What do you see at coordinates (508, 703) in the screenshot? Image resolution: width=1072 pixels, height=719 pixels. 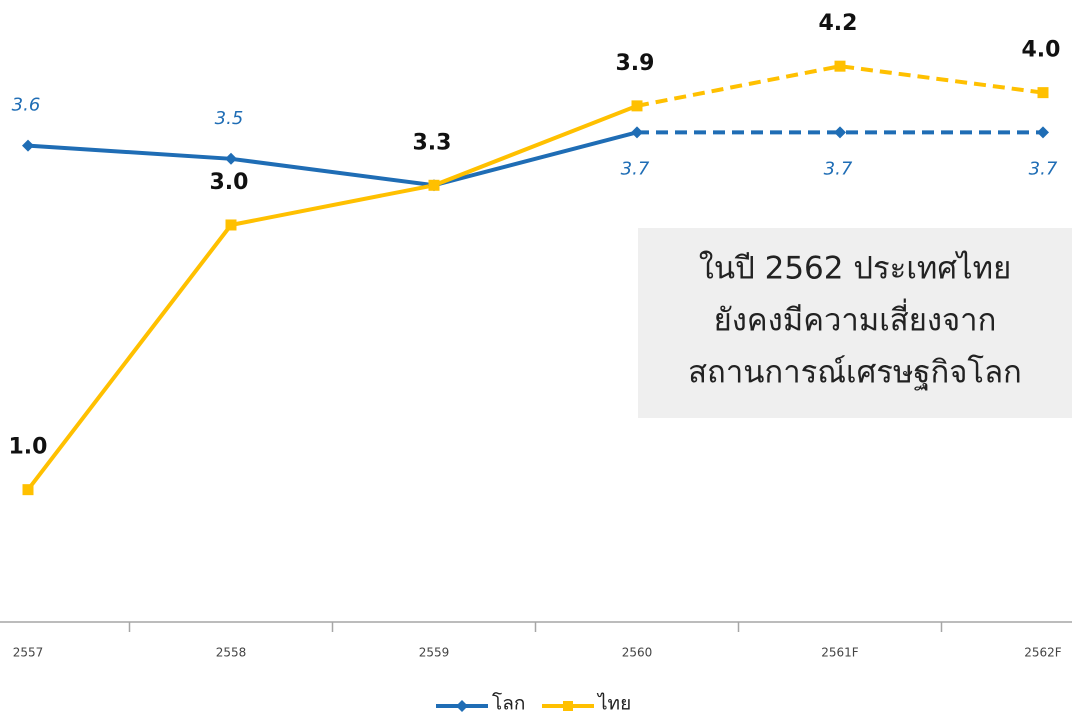 I see `legend-label: โลก` at bounding box center [508, 703].